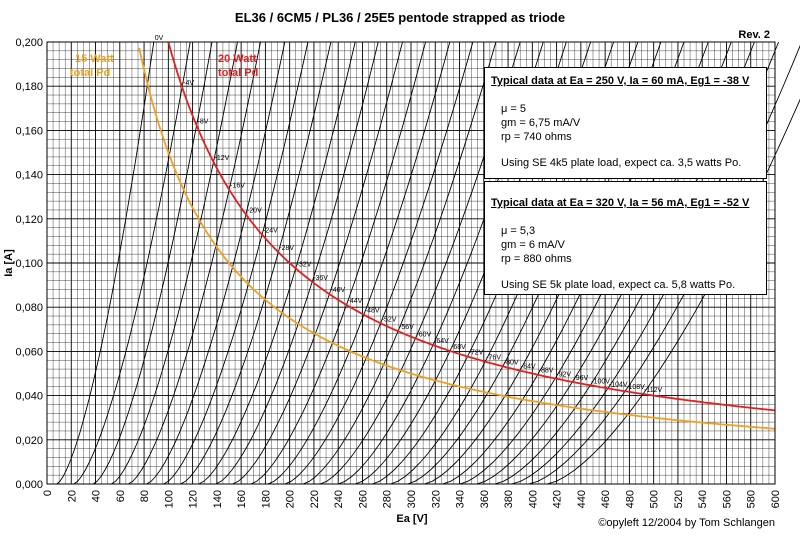 The image size is (800, 539). Describe the element at coordinates (511, 362) in the screenshot. I see `grid-curve-label: -80V` at that location.